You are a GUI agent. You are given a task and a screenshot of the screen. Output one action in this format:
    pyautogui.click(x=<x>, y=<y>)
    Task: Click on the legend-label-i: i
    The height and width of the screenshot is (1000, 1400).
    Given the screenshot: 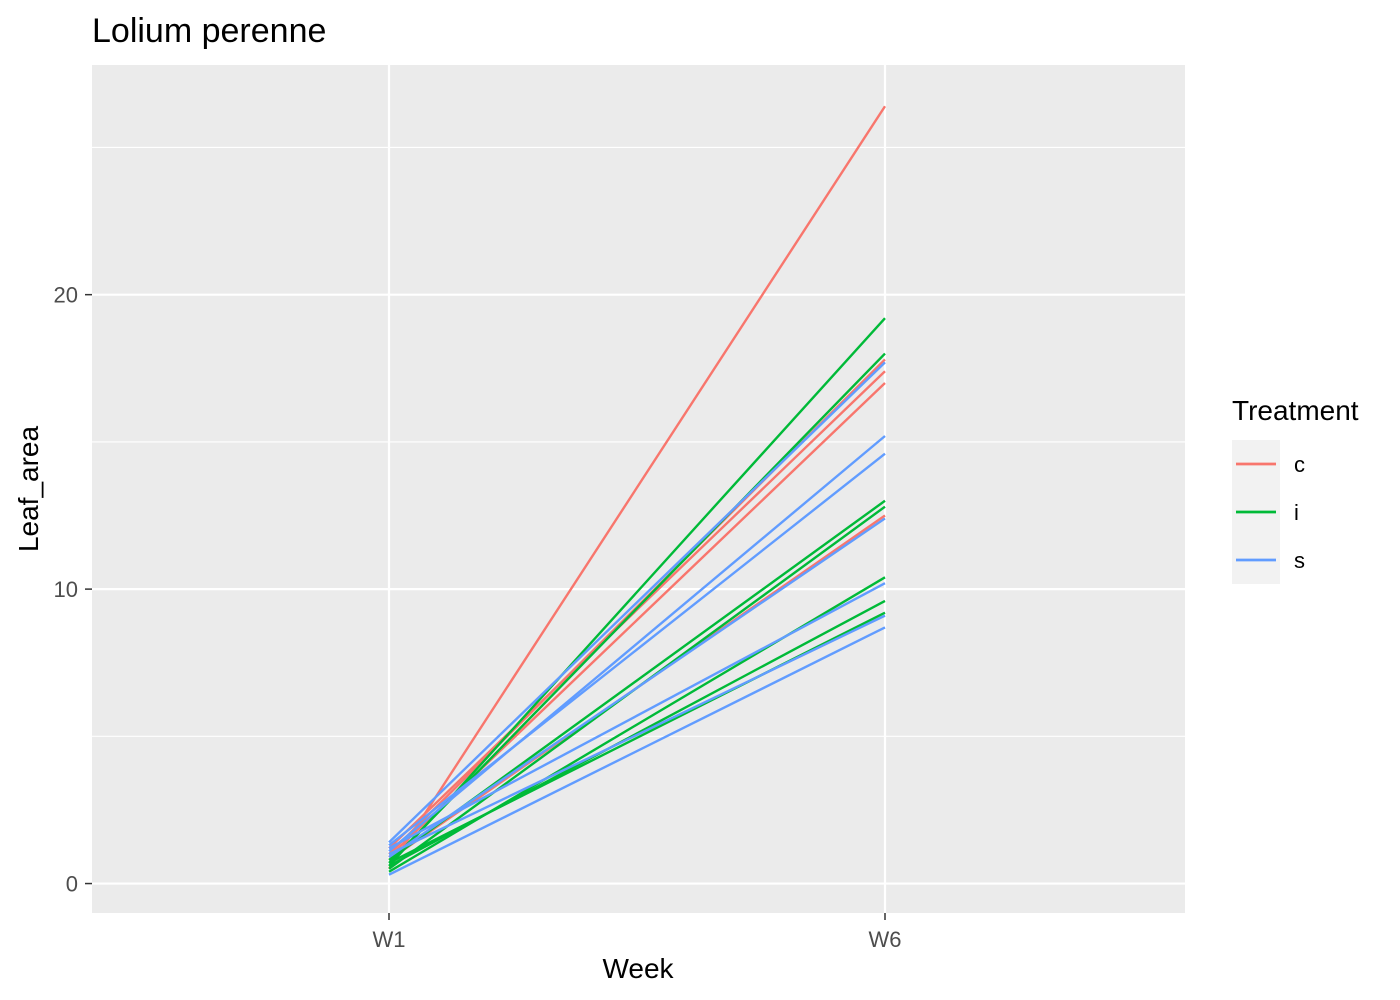 What is the action you would take?
    pyautogui.click(x=1296, y=512)
    